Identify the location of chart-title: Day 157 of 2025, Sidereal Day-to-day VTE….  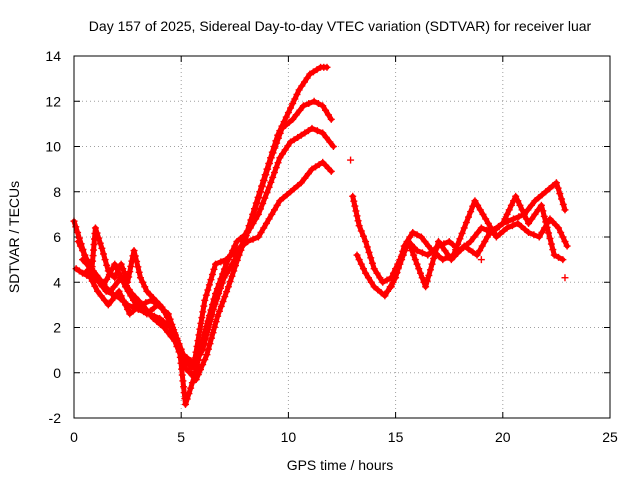
(340, 26).